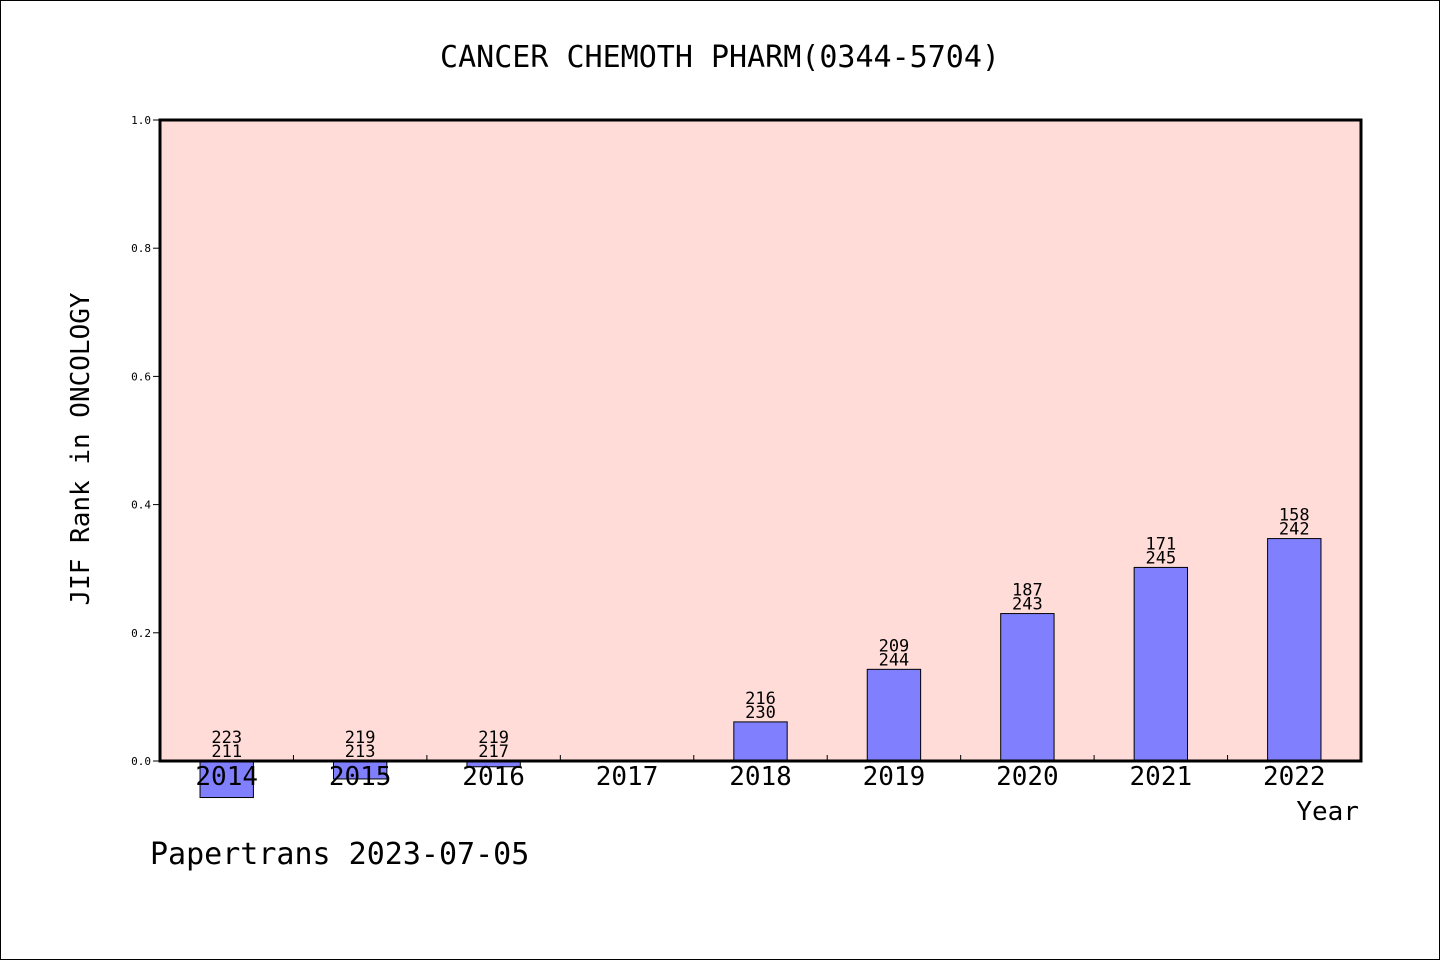 This screenshot has height=965, width=1440. Describe the element at coordinates (493, 752) in the screenshot. I see `total-label-2016: 217` at that location.